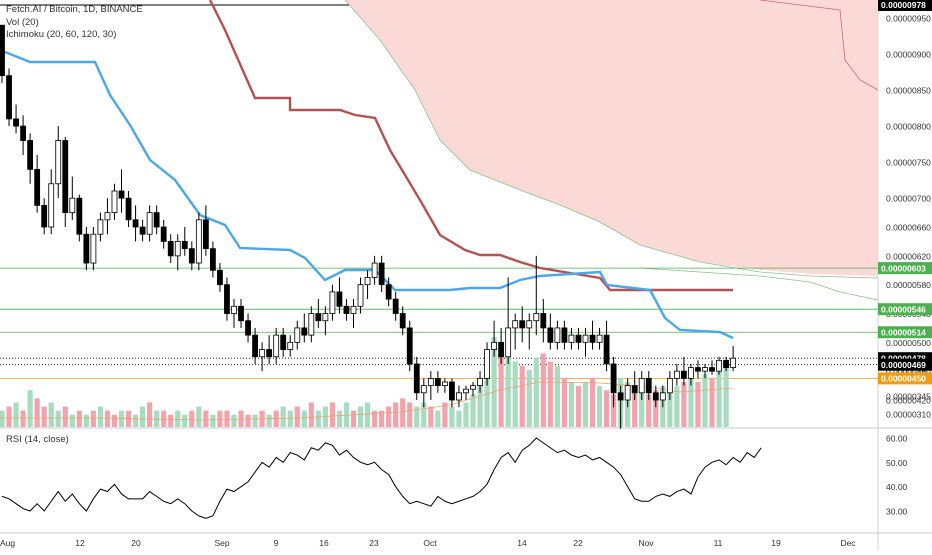  I want to click on price-tick-label: 0.00000310, so click(908, 415).